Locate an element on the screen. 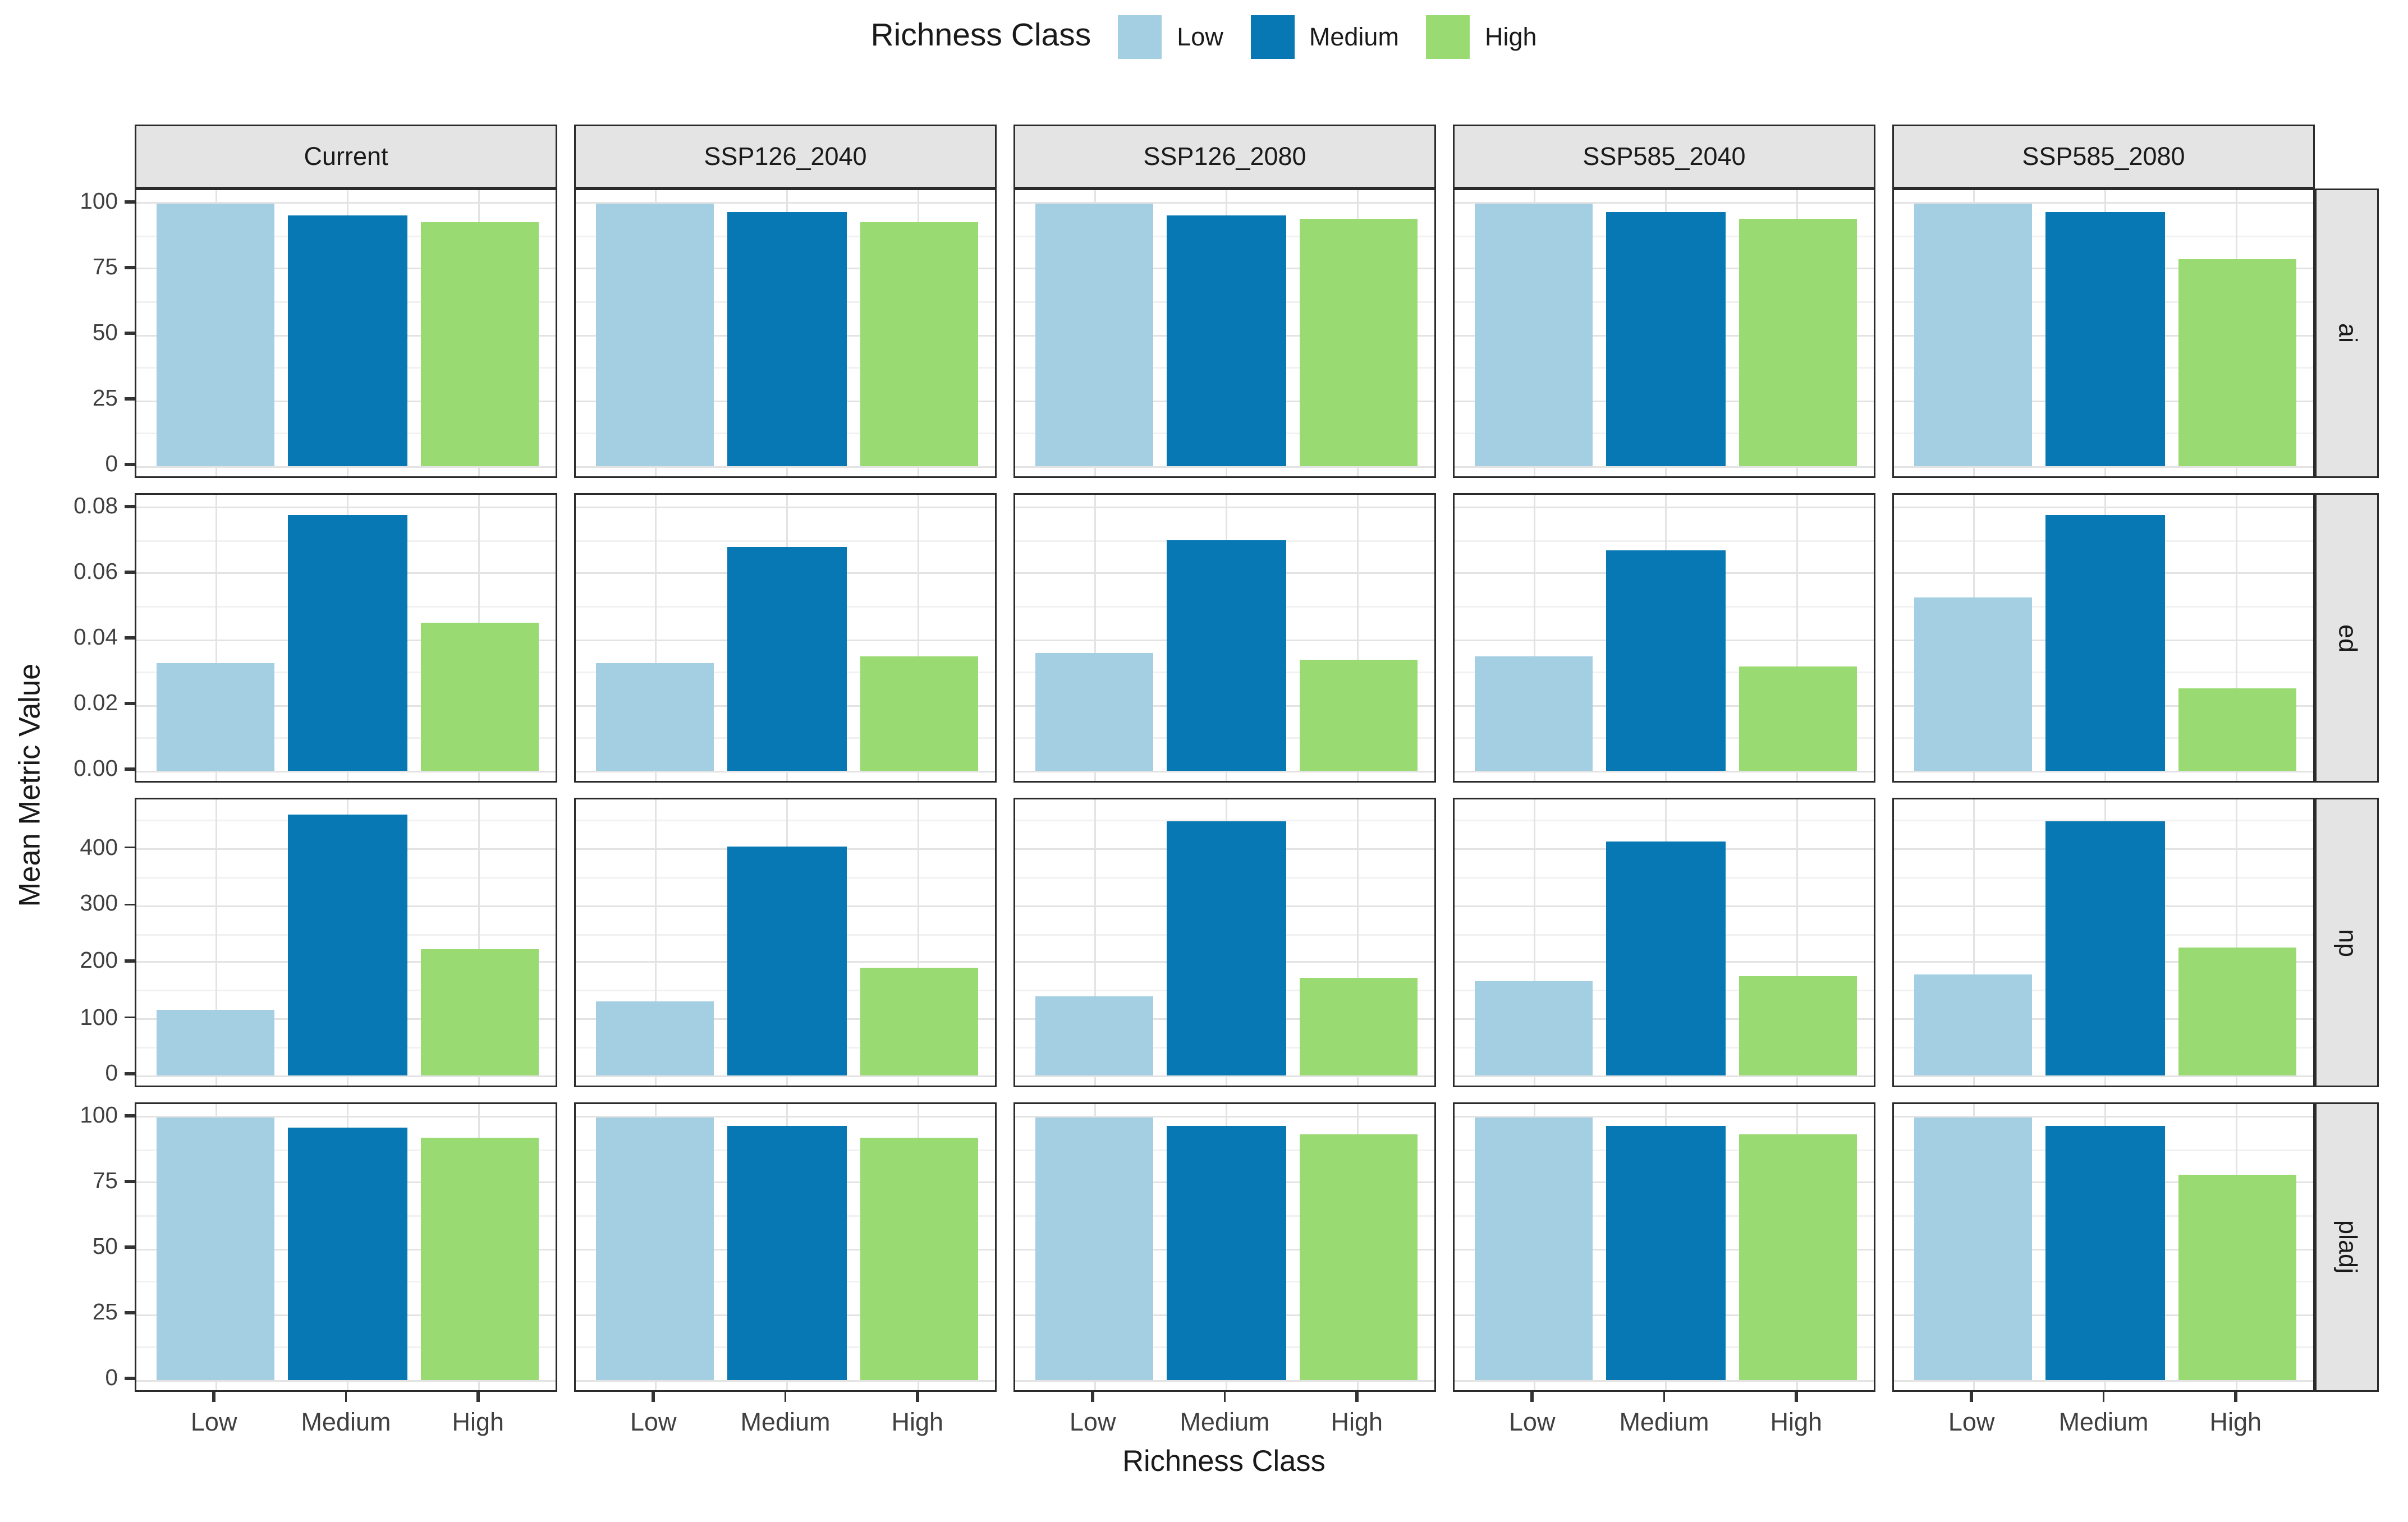 Image resolution: width=2408 pixels, height=1522 pixels. gridline-minor is located at coordinates (1665, 541).